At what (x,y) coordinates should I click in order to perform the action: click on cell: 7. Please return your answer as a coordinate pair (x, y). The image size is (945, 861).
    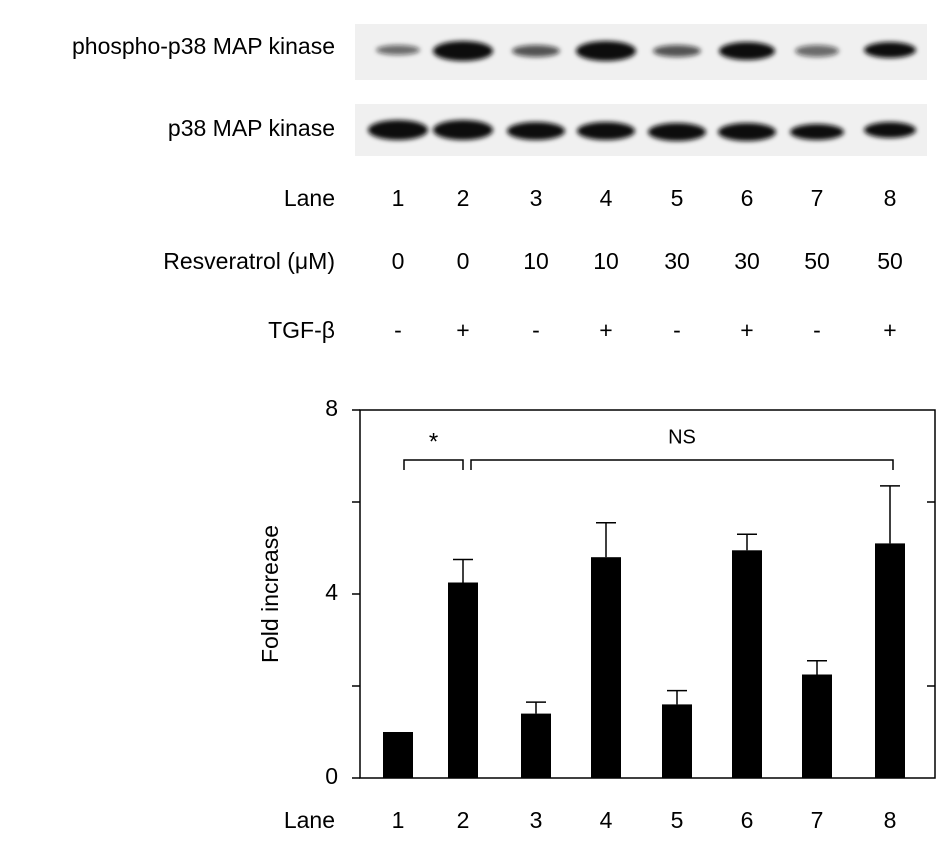
    Looking at the image, I should click on (817, 198).